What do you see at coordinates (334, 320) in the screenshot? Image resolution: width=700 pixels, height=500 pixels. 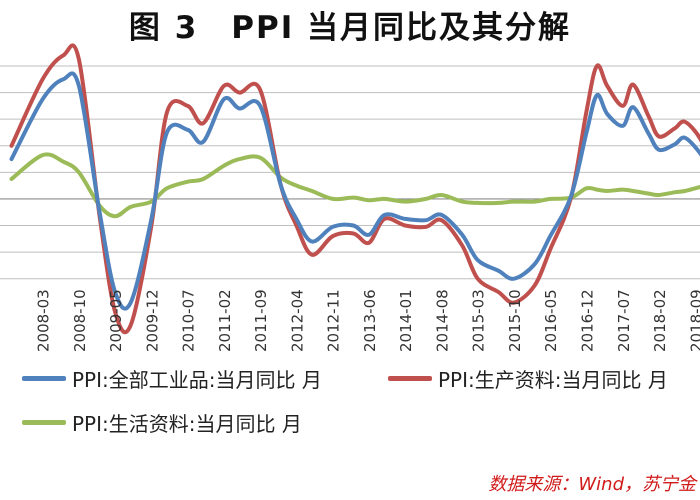 I see `x-tick-label: 2012-11` at bounding box center [334, 320].